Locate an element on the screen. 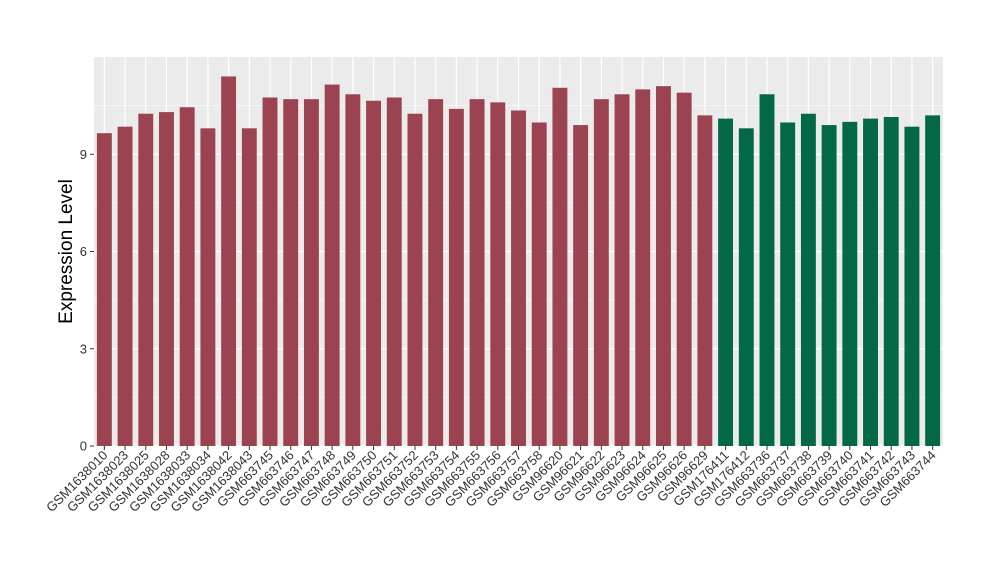 The height and width of the screenshot is (580, 1000). bar-gsm663756 is located at coordinates (498, 274).